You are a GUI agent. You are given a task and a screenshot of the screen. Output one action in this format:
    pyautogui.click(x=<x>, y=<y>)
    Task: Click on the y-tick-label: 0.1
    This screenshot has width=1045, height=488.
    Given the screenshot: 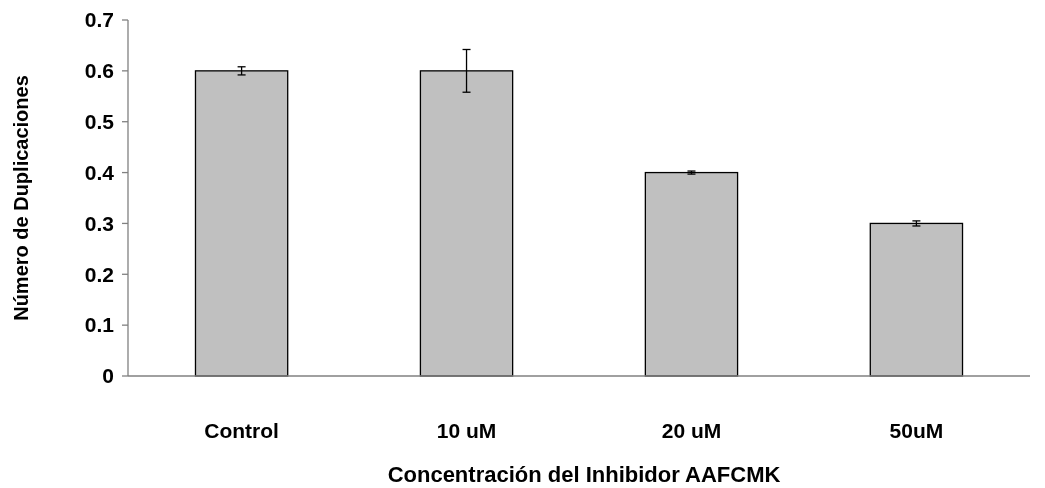 What is the action you would take?
    pyautogui.click(x=99, y=325)
    